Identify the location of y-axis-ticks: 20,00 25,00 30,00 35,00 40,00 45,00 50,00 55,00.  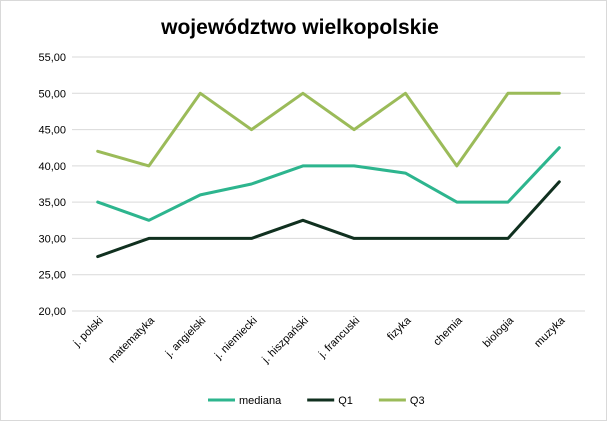
(52, 185).